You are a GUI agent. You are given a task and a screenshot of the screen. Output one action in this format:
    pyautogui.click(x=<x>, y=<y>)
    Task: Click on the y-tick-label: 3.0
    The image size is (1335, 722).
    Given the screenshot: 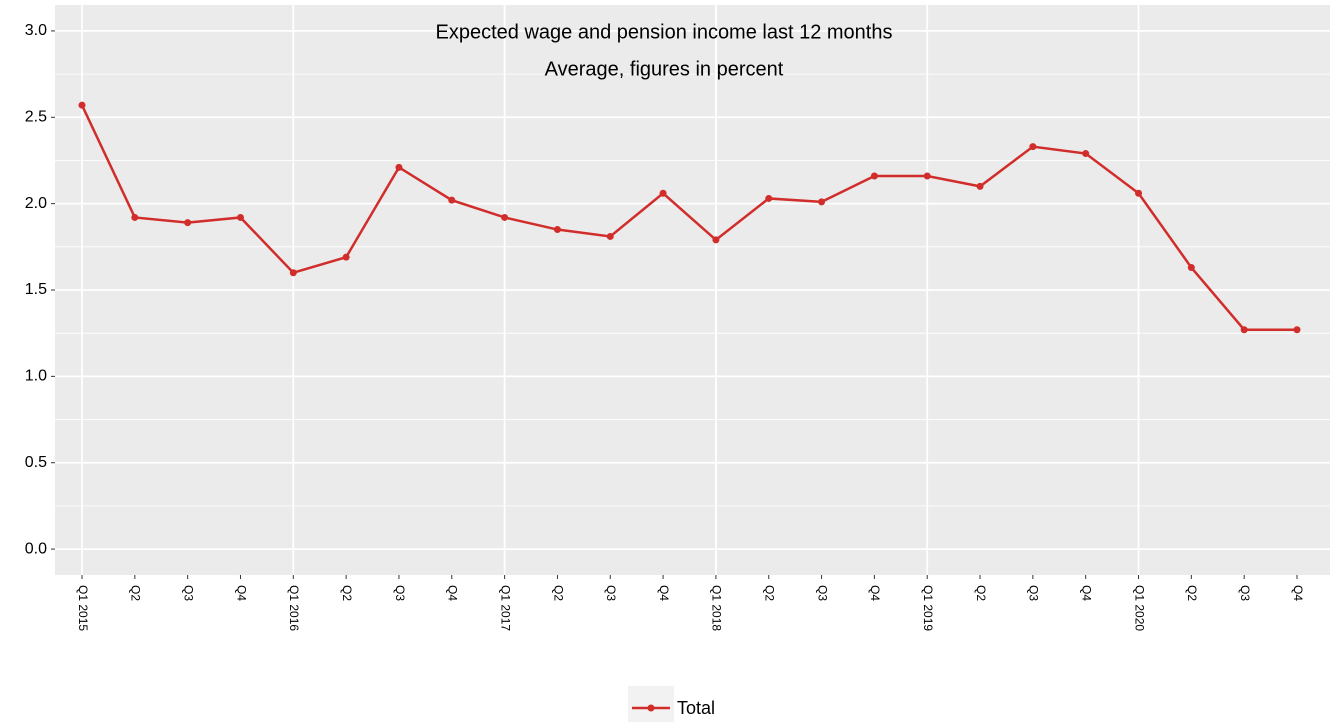 What is the action you would take?
    pyautogui.click(x=36, y=30)
    